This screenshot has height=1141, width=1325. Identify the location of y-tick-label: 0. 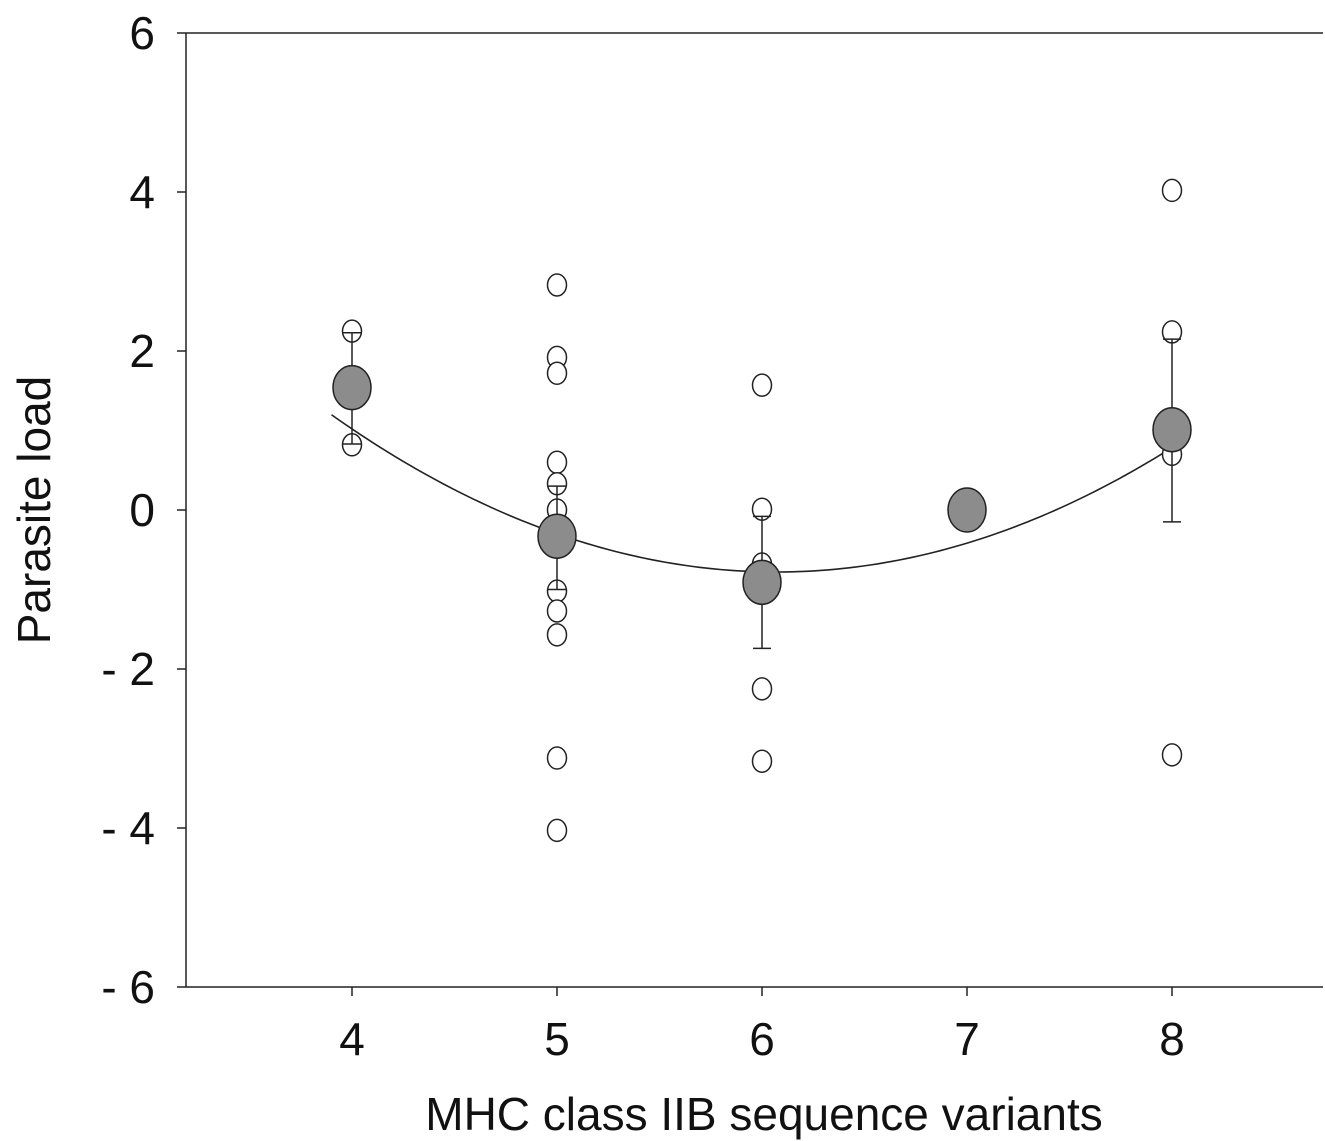
(142, 510).